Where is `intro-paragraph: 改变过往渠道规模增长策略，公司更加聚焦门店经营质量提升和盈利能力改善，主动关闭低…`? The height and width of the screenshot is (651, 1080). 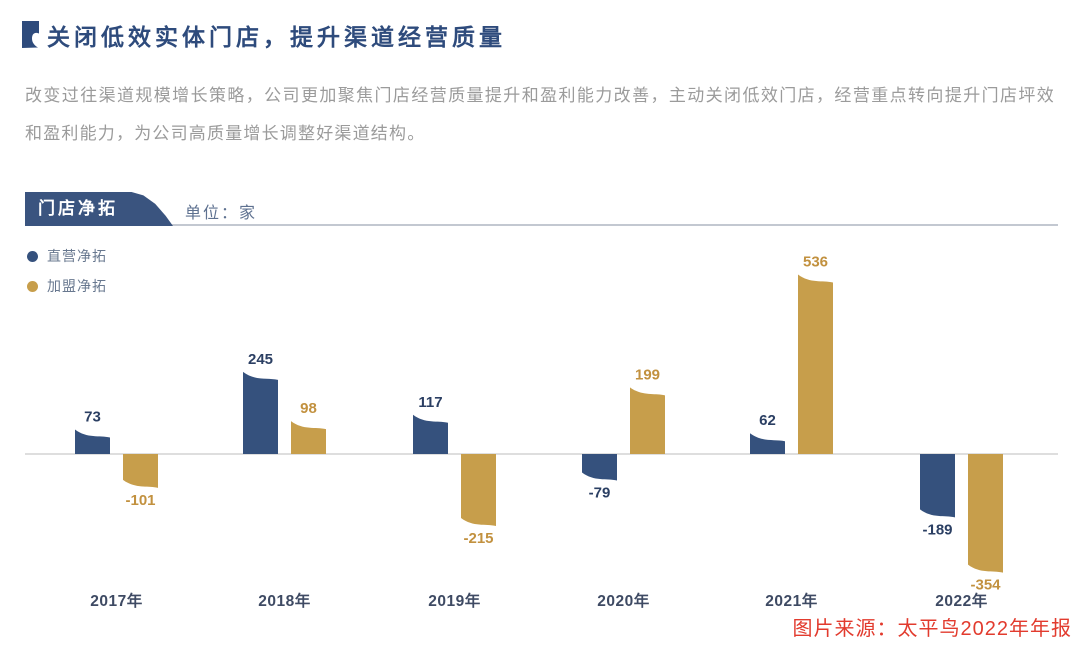 intro-paragraph: 改变过往渠道规模增长策略，公司更加聚焦门店经营质量提升和盈利能力改善，主动关闭低… is located at coordinates (540, 114).